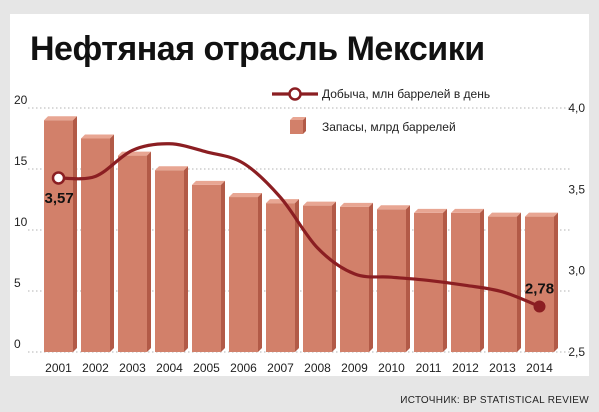 This screenshot has width=599, height=412. Describe the element at coordinates (21, 222) in the screenshot. I see `y-left-tick-label: 10` at that location.